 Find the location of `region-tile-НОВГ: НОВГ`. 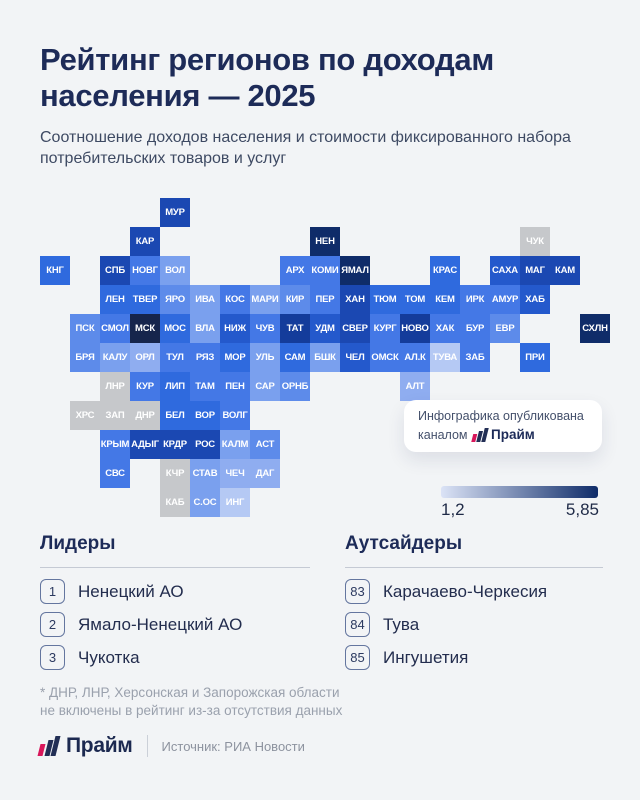

region-tile-НОВГ: НОВГ is located at coordinates (145, 270).